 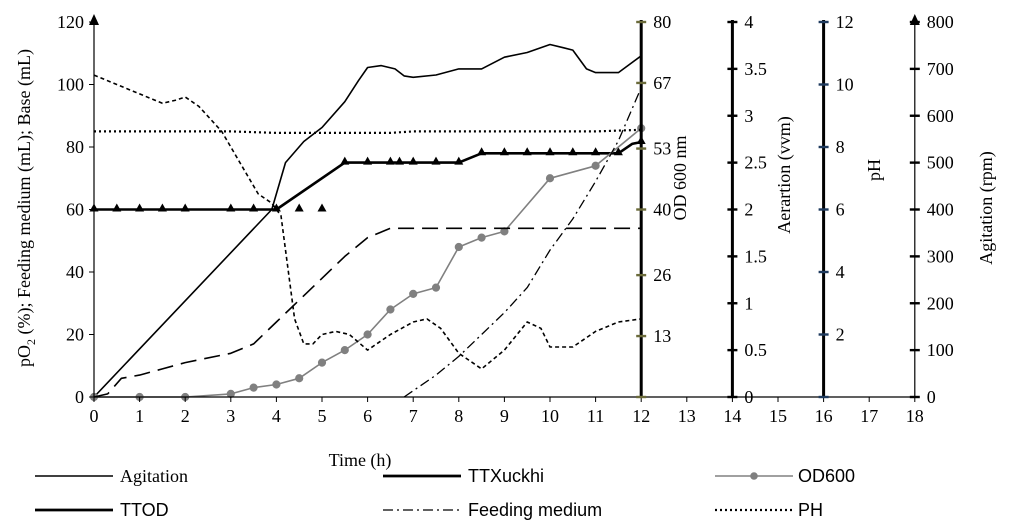 What do you see at coordinates (940, 210) in the screenshot?
I see `agit-tick-label-4: 400` at bounding box center [940, 210].